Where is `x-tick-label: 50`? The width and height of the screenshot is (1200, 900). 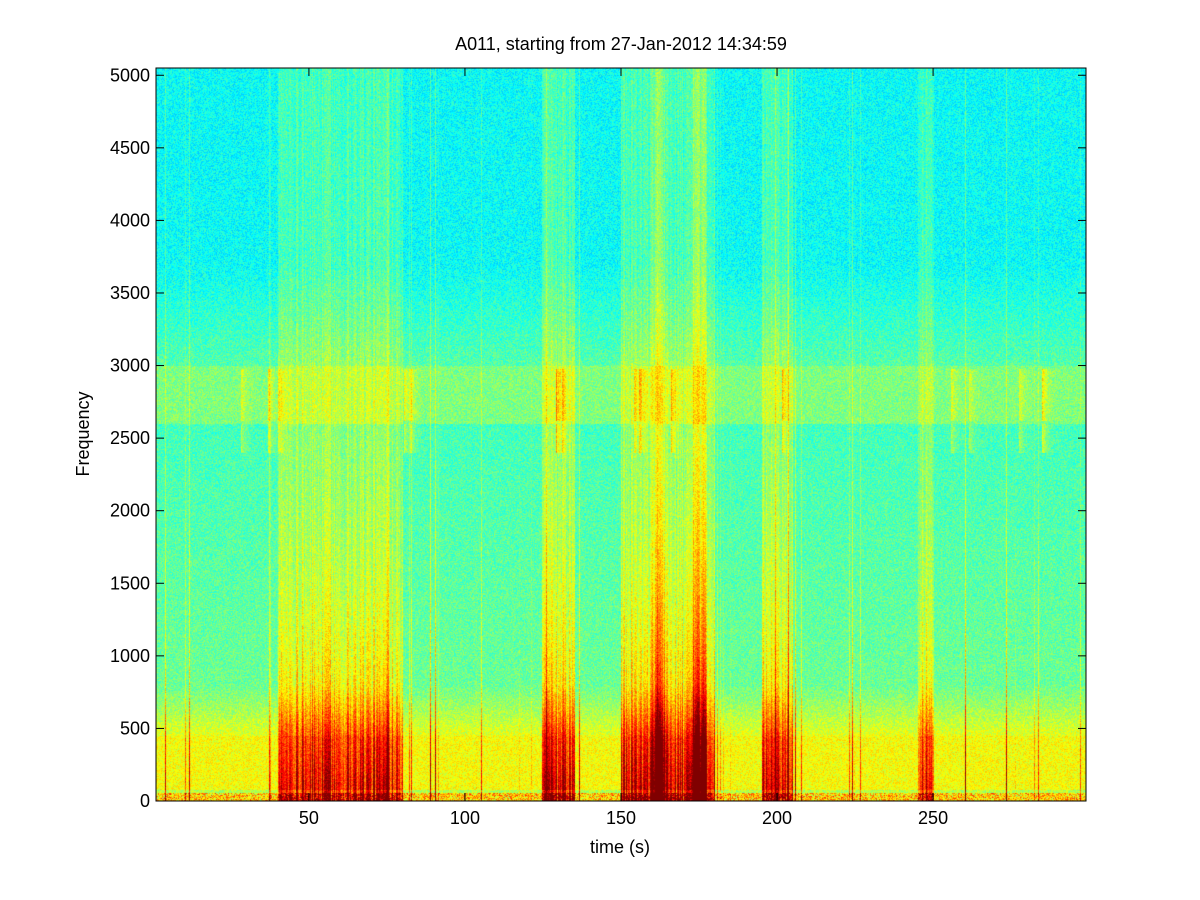
x-tick-label: 50 is located at coordinates (309, 818).